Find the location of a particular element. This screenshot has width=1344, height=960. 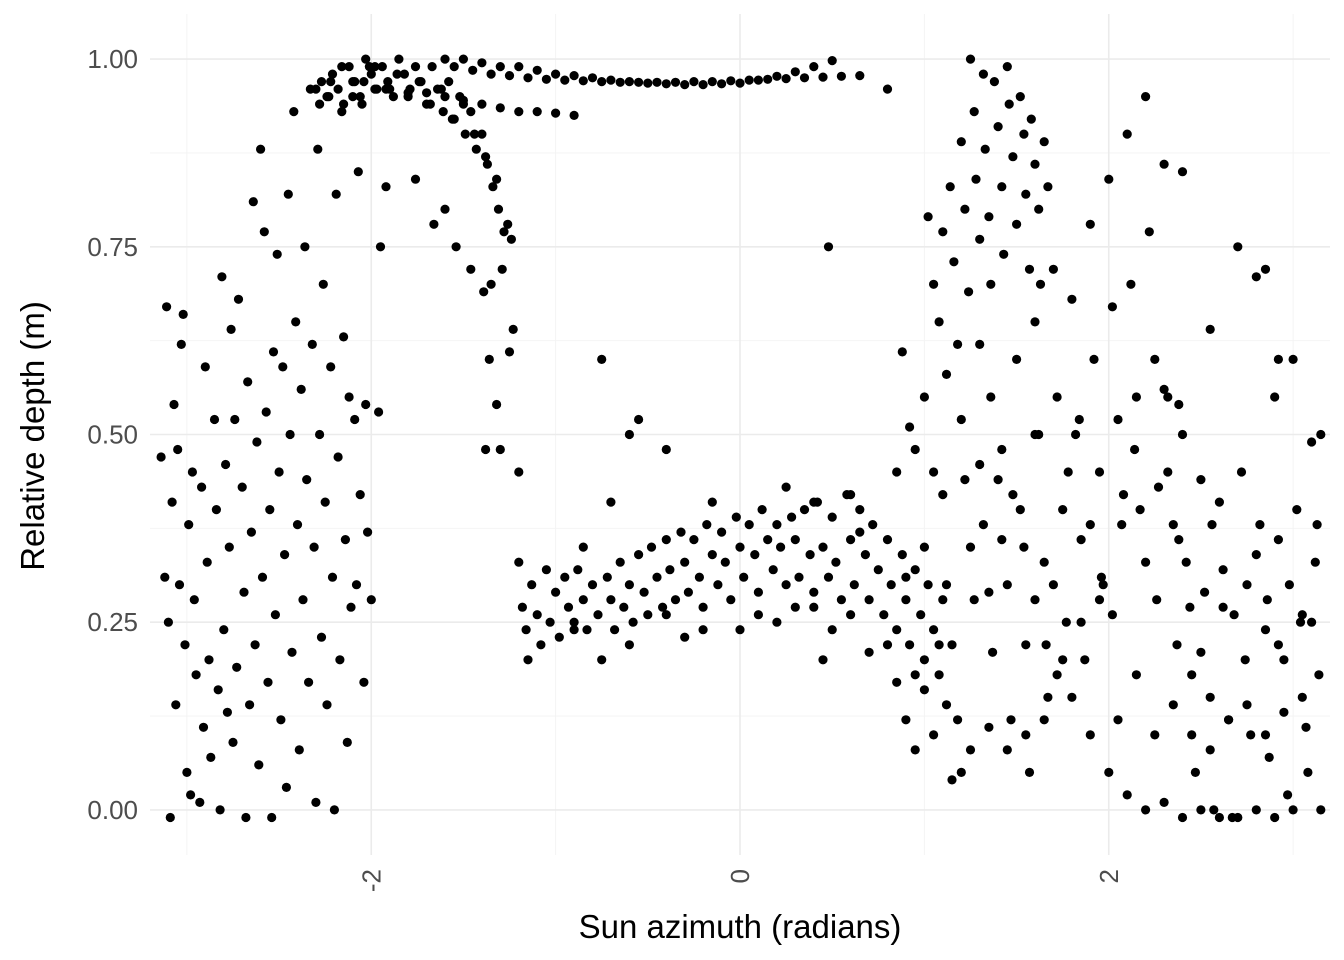

x-axis-title: Sun azimuth (radians) is located at coordinates (740, 926).